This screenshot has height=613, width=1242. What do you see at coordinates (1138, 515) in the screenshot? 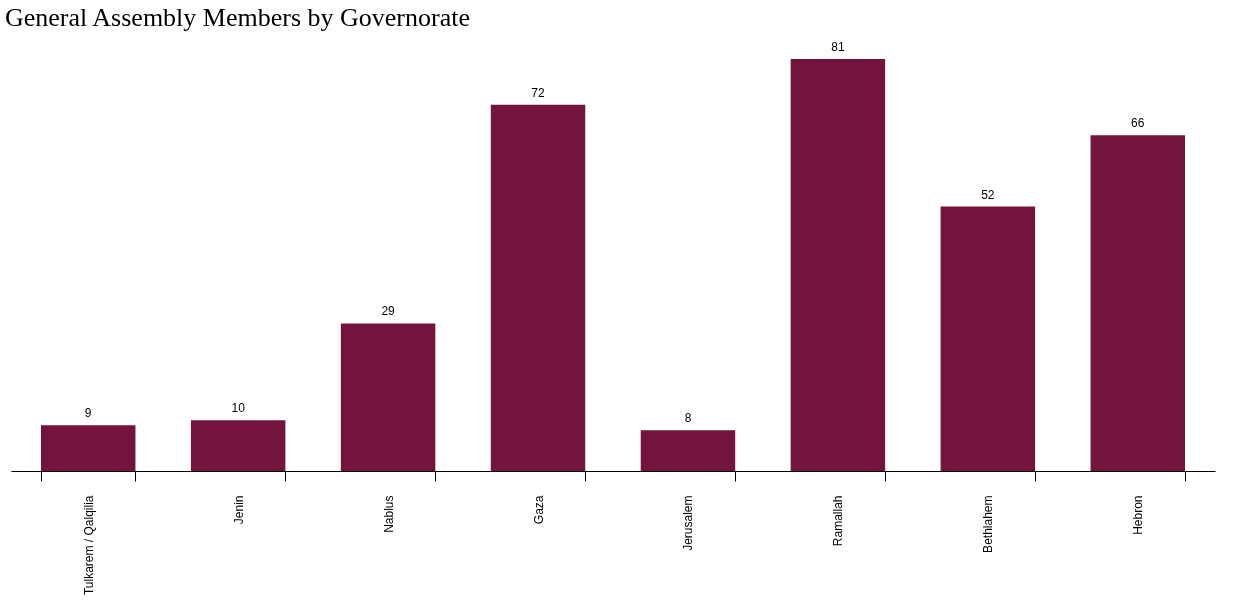
I see `x-tick-label: Hebron` at bounding box center [1138, 515].